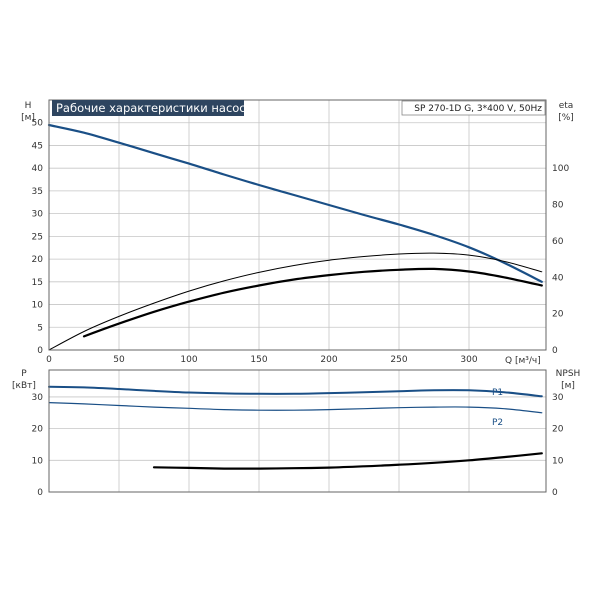  I want to click on top-left-tick-label: 35, so click(37, 192).